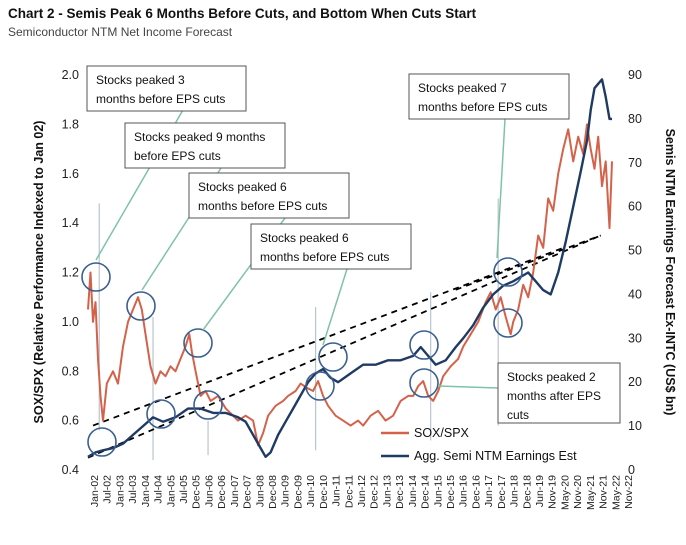 This screenshot has height=545, width=686. I want to click on callout-text: Stocks peaked 3, so click(140, 80).